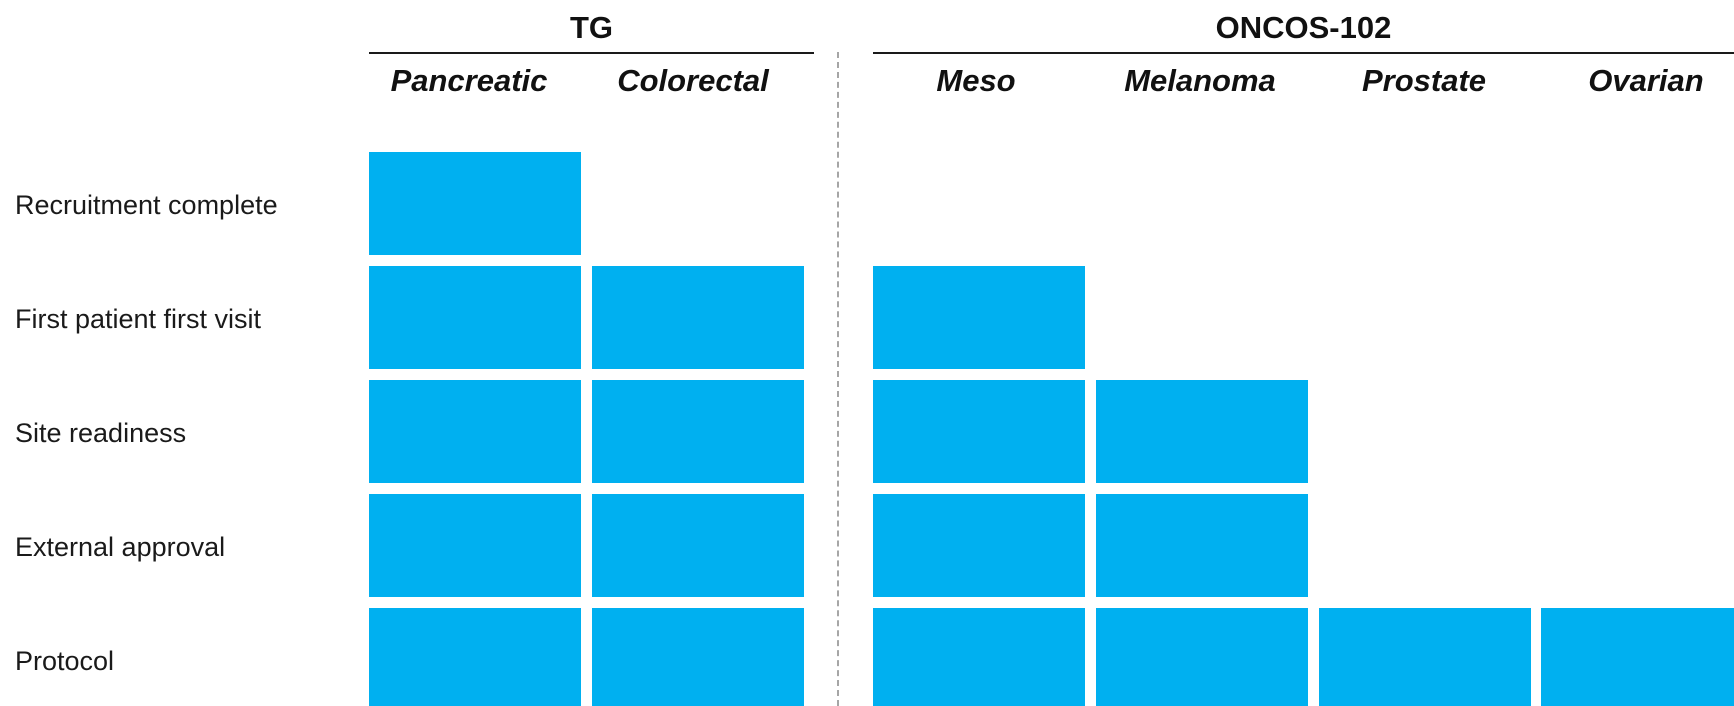 This screenshot has height=706, width=1734. I want to click on cell-pancreatic-protocol, so click(475, 657).